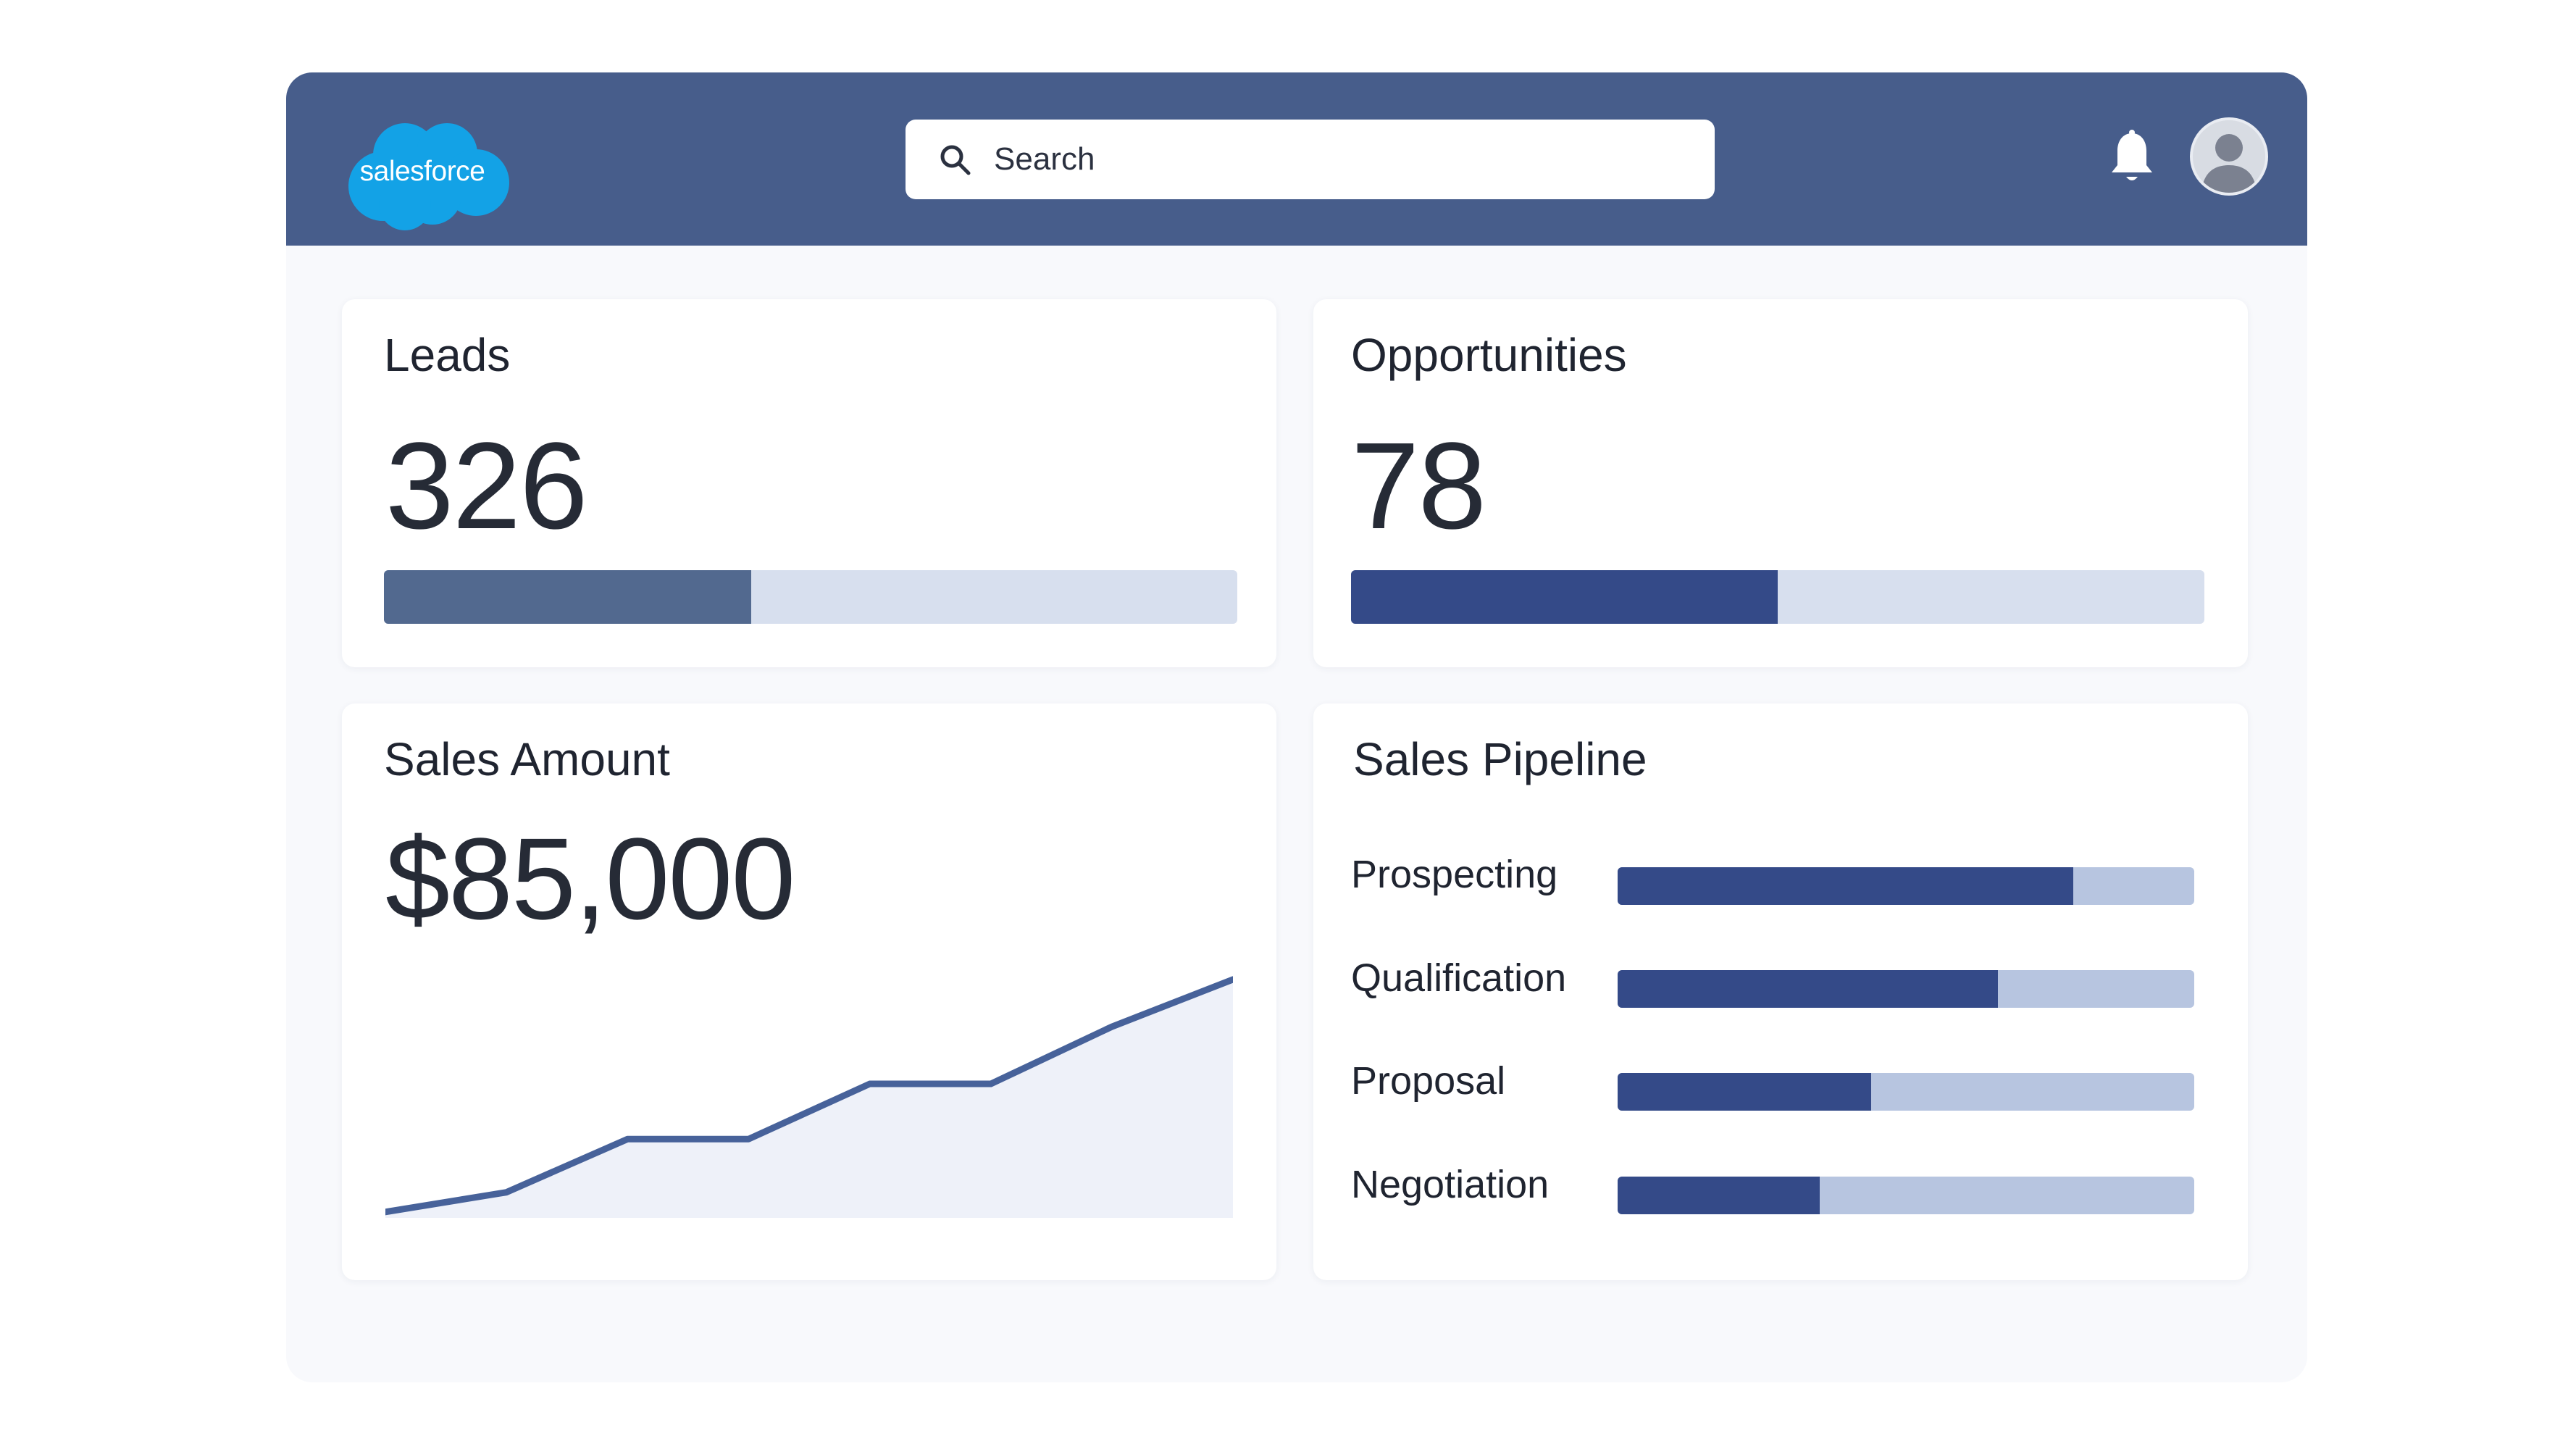 This screenshot has height=1449, width=2576. What do you see at coordinates (1489, 355) in the screenshot?
I see `opportunities-title: Opportunities` at bounding box center [1489, 355].